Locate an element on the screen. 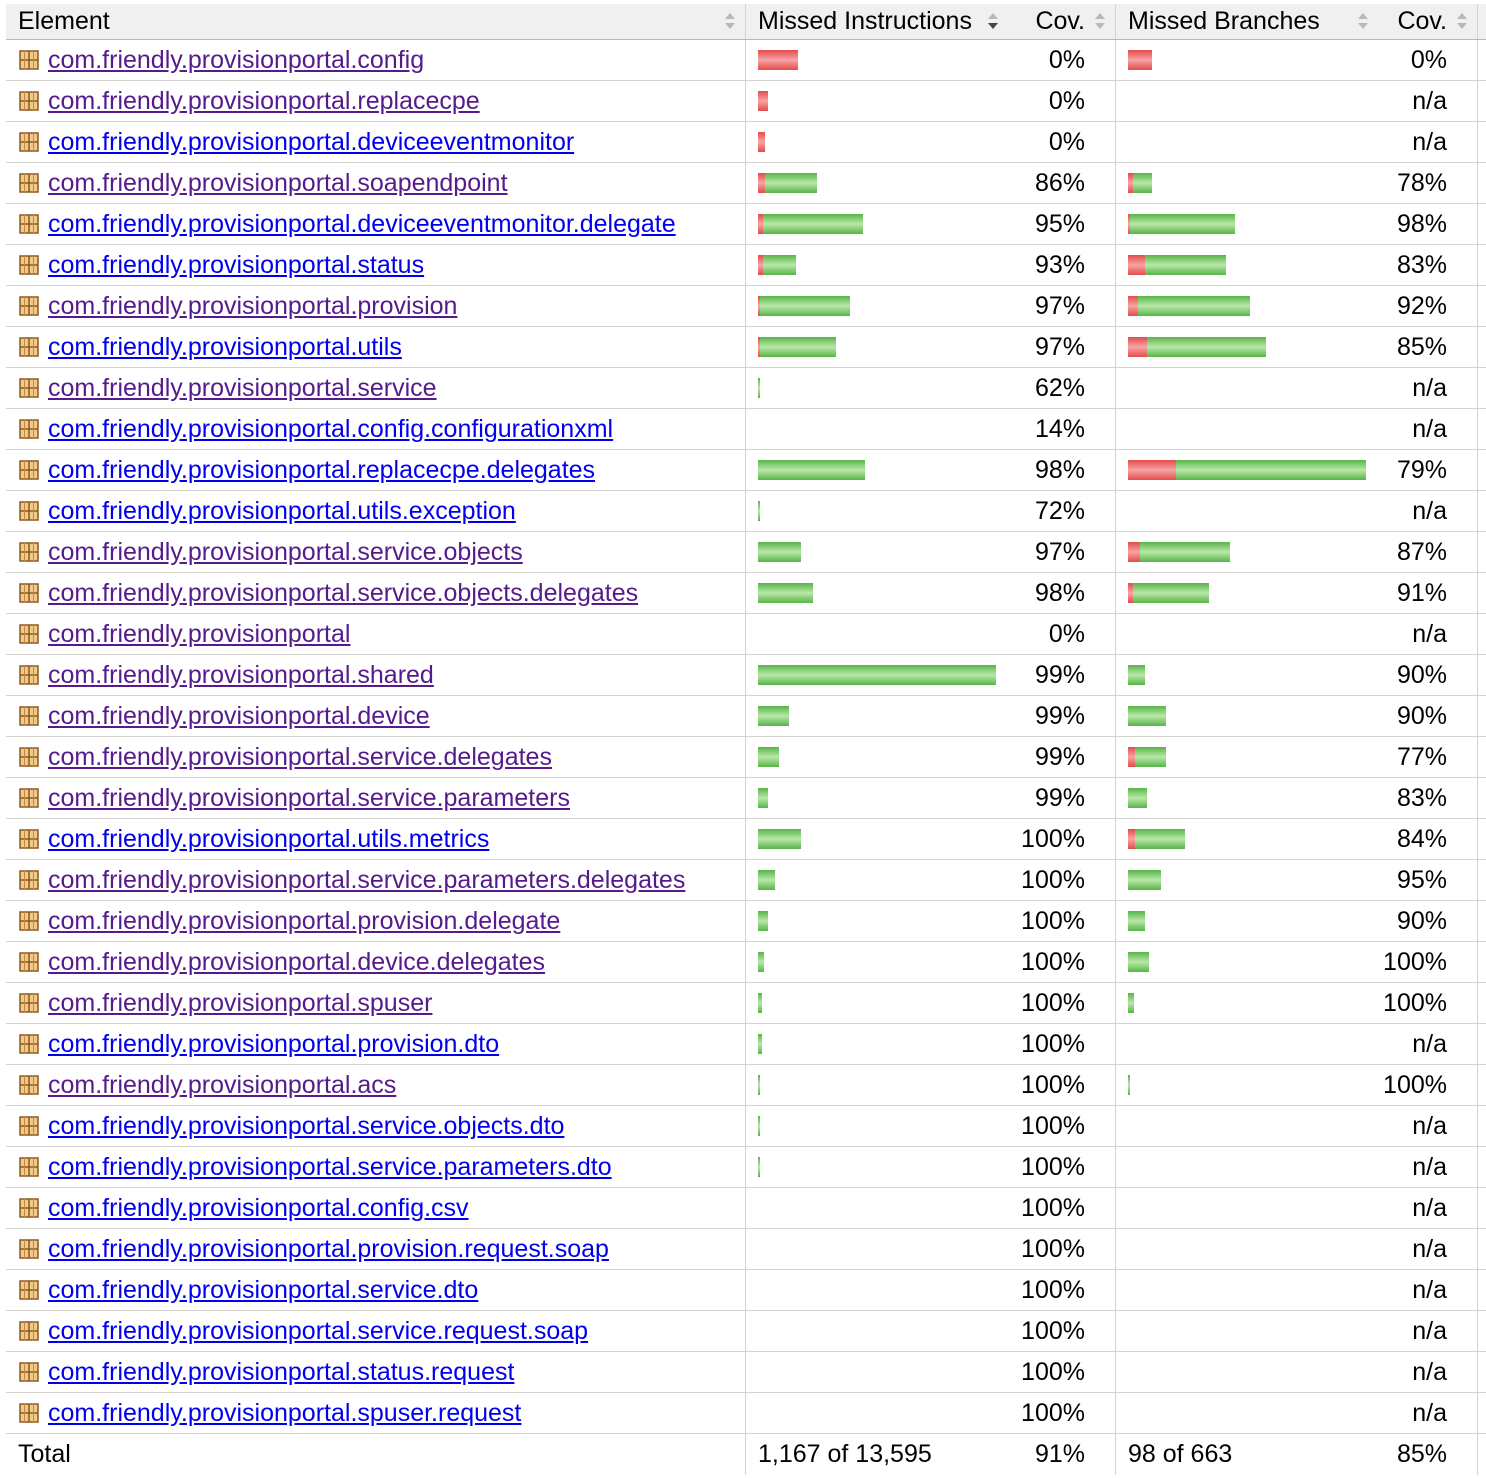  package-link: com.friendly.provisionportal.provision is located at coordinates (253, 305).